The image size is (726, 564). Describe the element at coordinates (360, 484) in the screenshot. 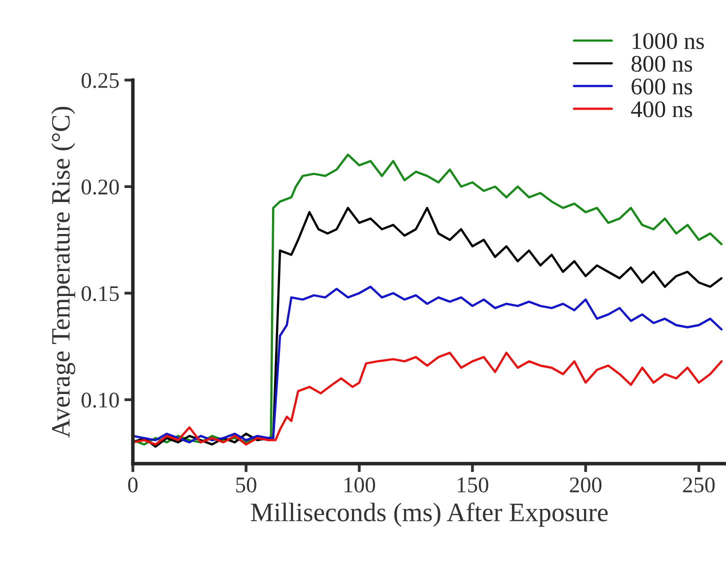

I see `x-tick-label: 100` at that location.